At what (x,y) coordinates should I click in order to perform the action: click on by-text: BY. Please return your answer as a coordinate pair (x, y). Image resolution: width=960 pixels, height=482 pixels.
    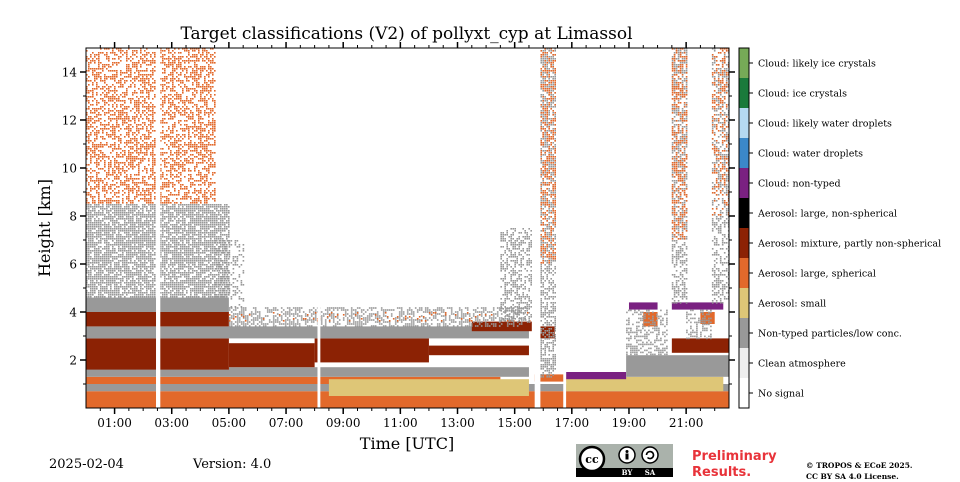
    Looking at the image, I should click on (628, 472).